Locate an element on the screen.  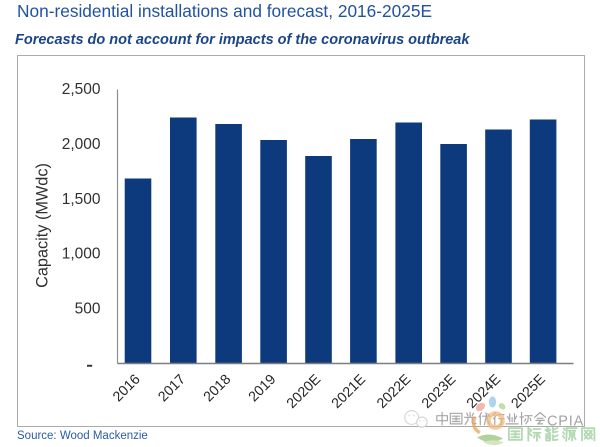
svg-text: CPIA is located at coordinates (565, 422).